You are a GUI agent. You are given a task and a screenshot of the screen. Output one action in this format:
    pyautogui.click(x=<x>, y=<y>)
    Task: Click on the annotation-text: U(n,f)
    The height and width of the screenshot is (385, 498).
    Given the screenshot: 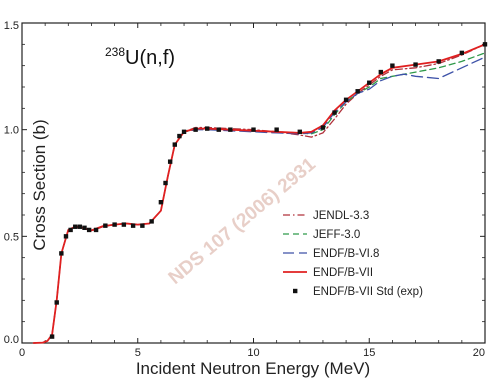 What is the action you would take?
    pyautogui.click(x=150, y=58)
    